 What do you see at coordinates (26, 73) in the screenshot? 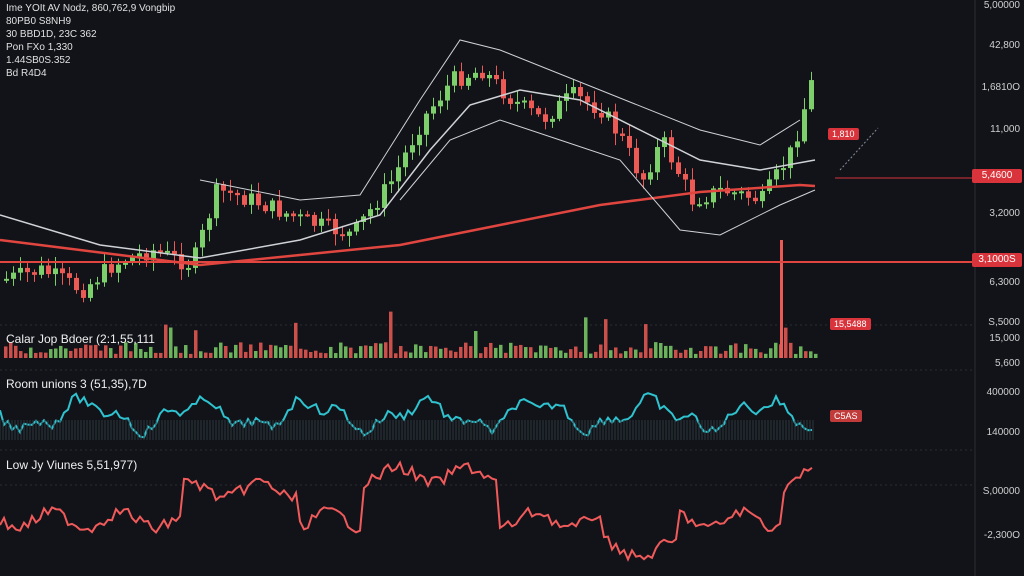
I see `info-line: Bd R4D4` at bounding box center [26, 73].